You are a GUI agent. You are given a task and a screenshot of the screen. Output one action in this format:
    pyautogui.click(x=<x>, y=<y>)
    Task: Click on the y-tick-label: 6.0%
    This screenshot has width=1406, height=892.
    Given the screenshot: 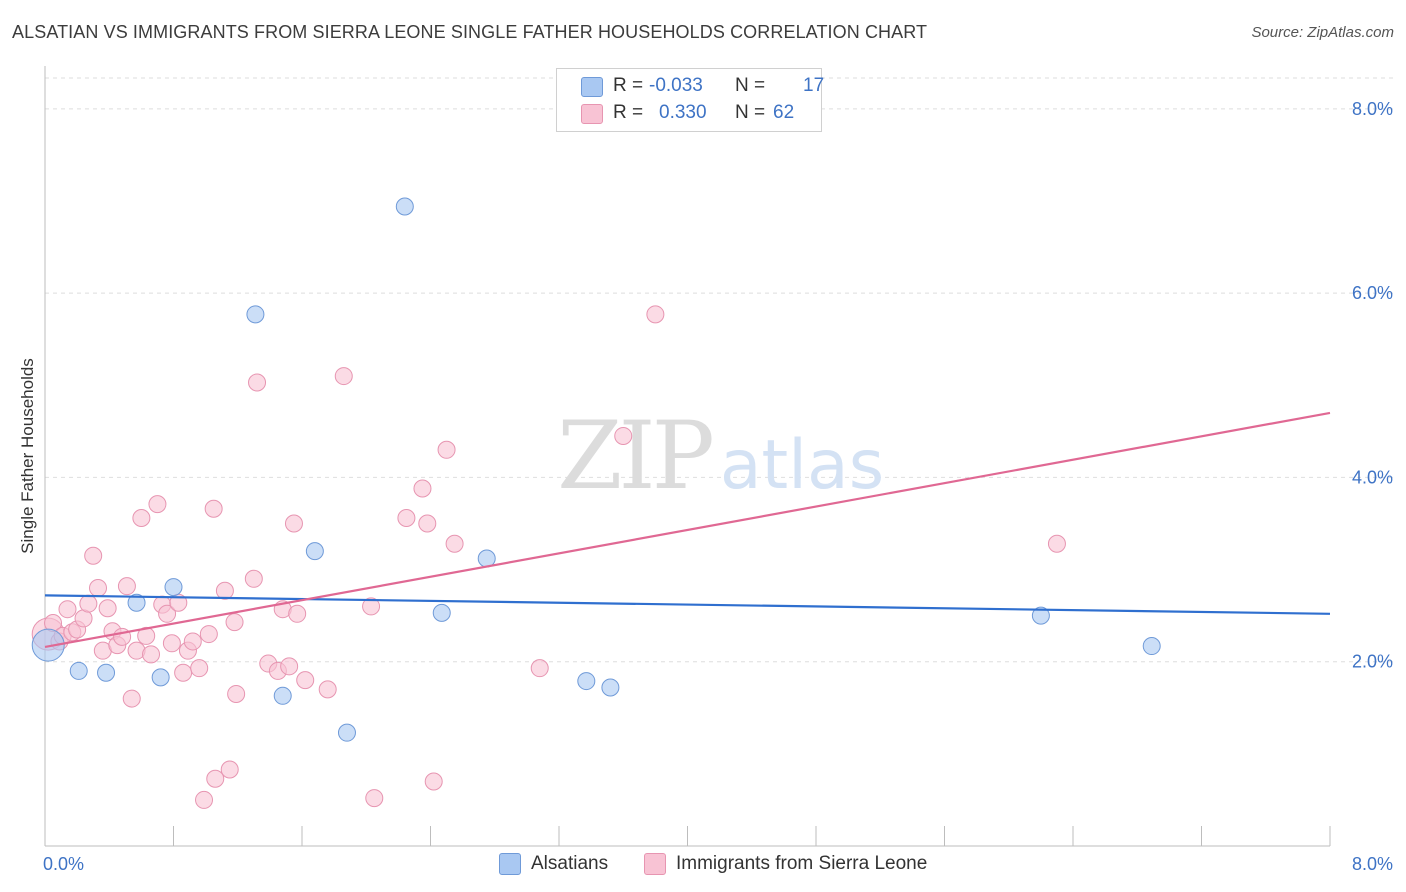 What is the action you would take?
    pyautogui.click(x=1372, y=293)
    